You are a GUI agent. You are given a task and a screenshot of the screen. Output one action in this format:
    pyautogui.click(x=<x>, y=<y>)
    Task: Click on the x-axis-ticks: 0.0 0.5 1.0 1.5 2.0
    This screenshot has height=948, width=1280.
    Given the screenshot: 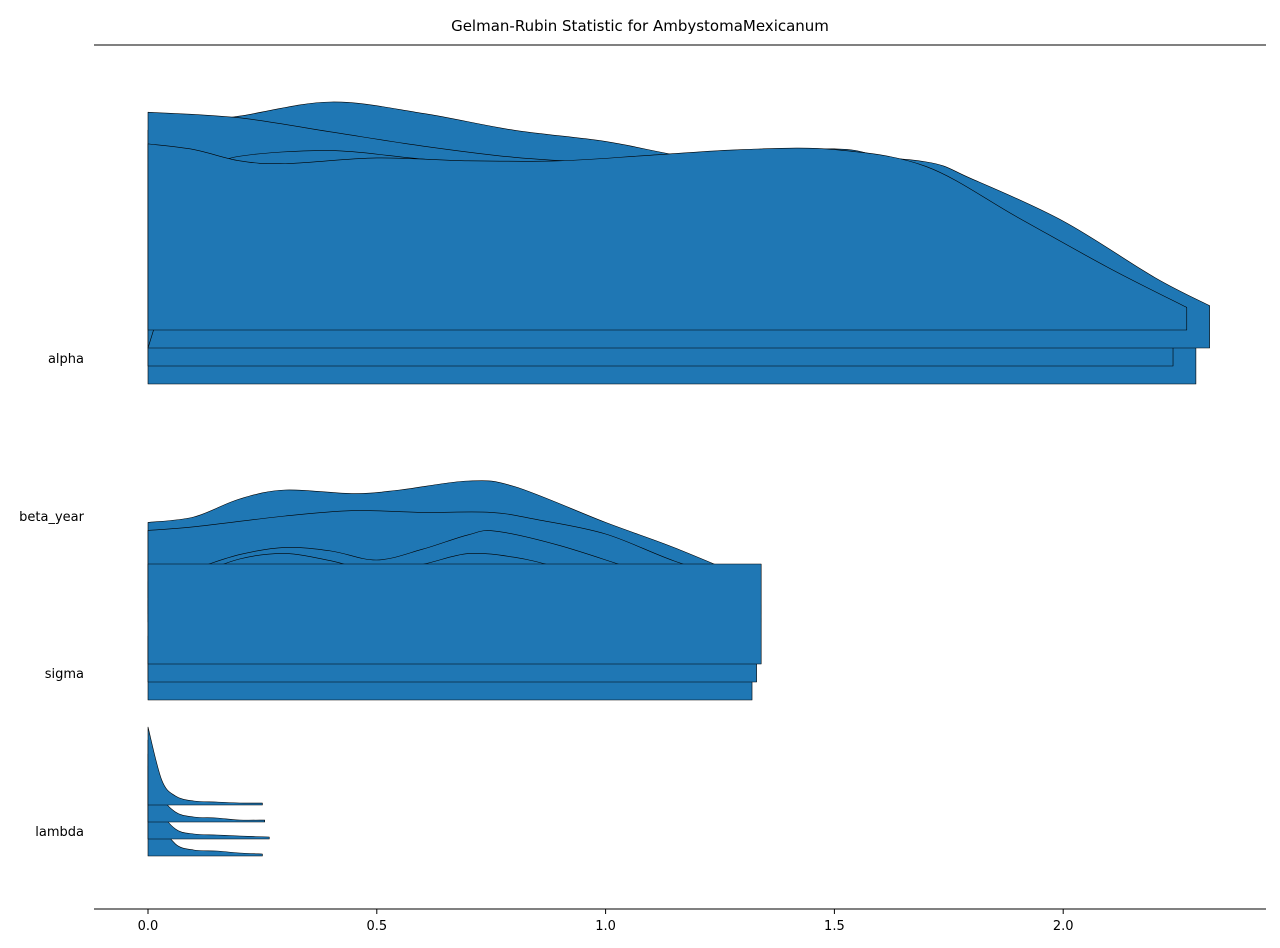 What is the action you would take?
    pyautogui.click(x=606, y=921)
    